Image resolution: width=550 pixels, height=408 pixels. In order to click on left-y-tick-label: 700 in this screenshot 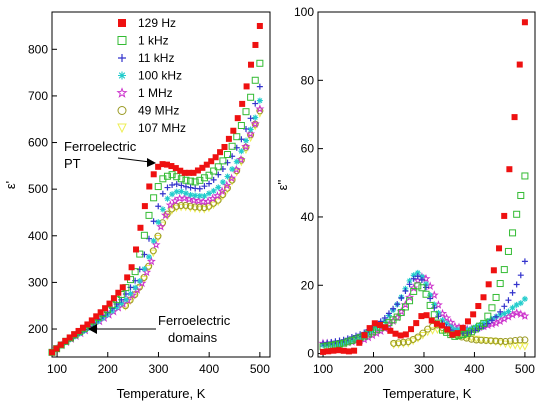, I will do `click(38, 96)`.